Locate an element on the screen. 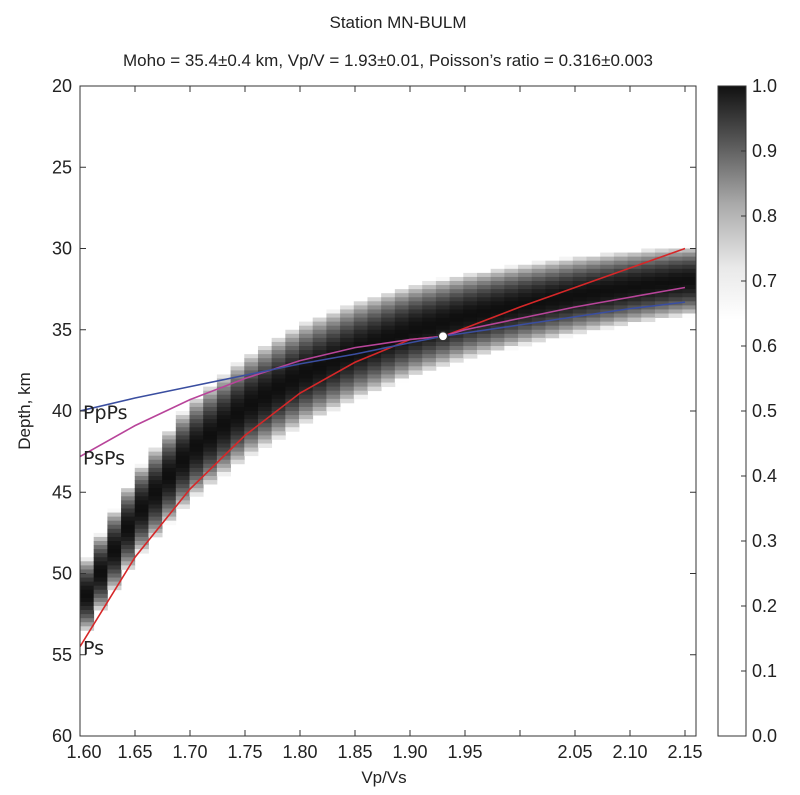  colorbar-tick-label: 1.0 is located at coordinates (764, 86).